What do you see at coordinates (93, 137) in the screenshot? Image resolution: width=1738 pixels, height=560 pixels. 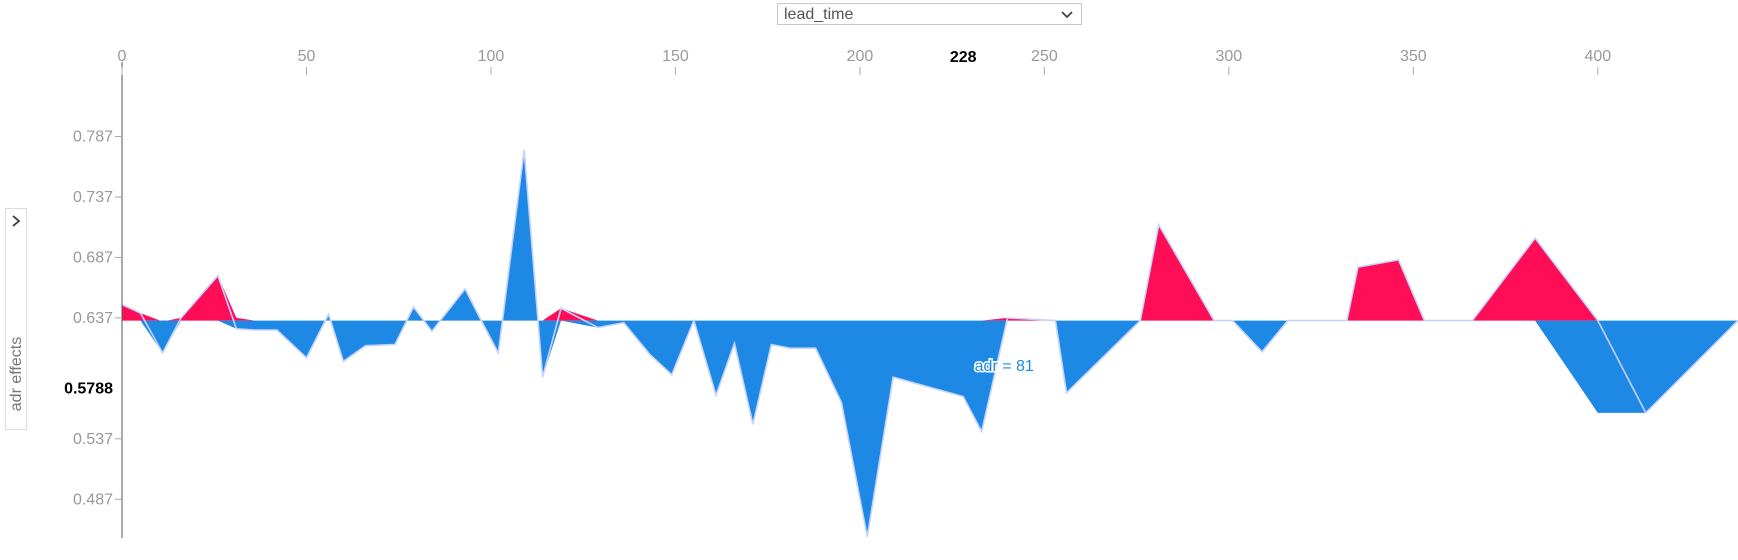 I see `y-tick-label: 0.787` at bounding box center [93, 137].